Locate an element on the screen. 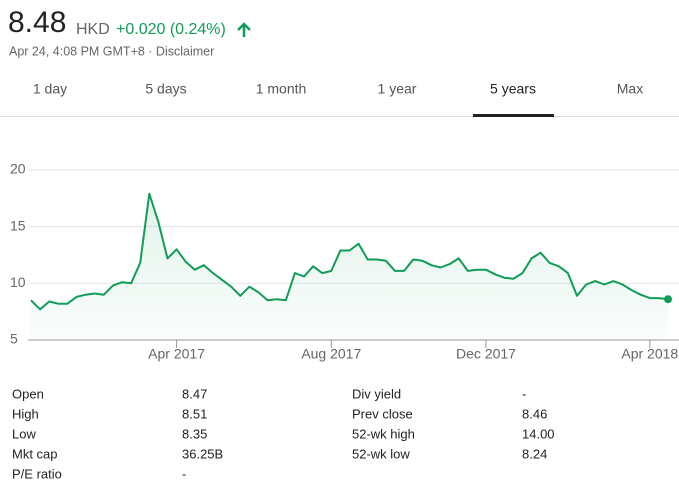 The width and height of the screenshot is (679, 503). tab: Max is located at coordinates (630, 89).